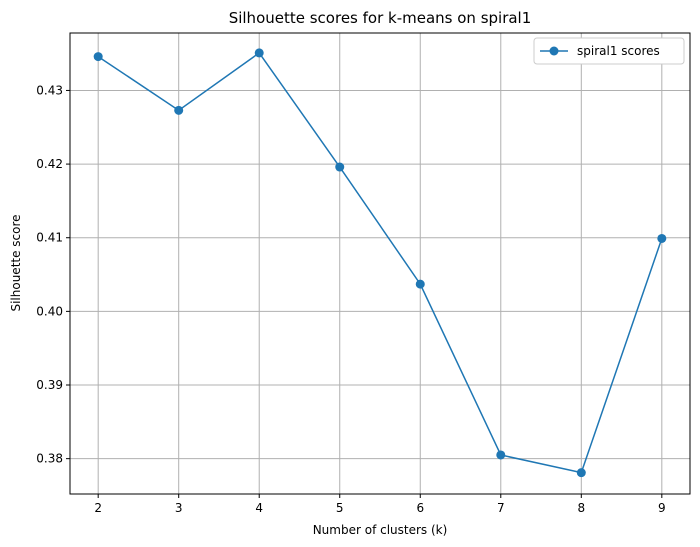 This screenshot has height=547, width=700. I want to click on x-tick-label: 9, so click(662, 508).